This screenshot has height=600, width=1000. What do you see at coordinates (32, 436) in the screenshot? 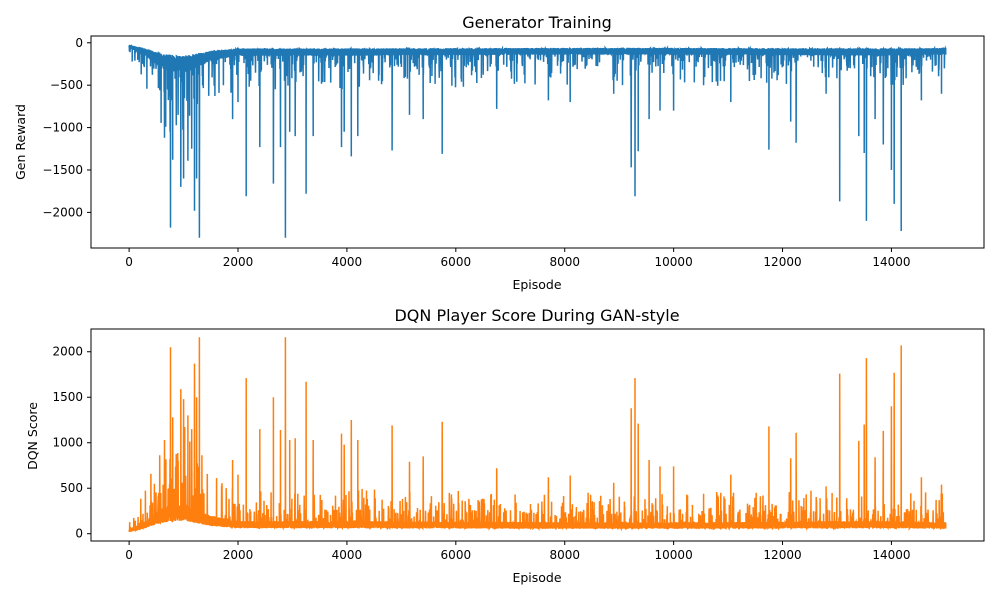
I see `y-axis-label: DQN Score` at bounding box center [32, 436].